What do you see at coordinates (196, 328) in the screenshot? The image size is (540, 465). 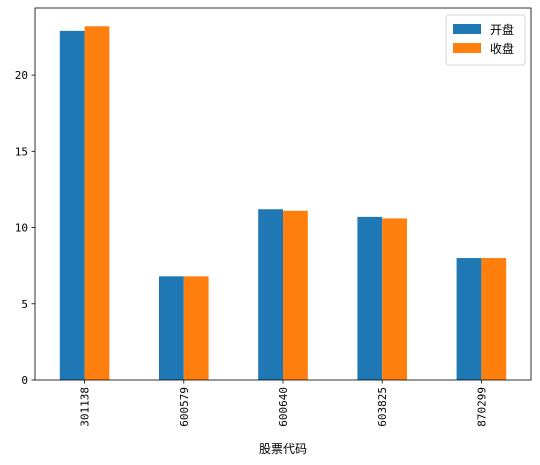 I see `bar-收盘-600579` at bounding box center [196, 328].